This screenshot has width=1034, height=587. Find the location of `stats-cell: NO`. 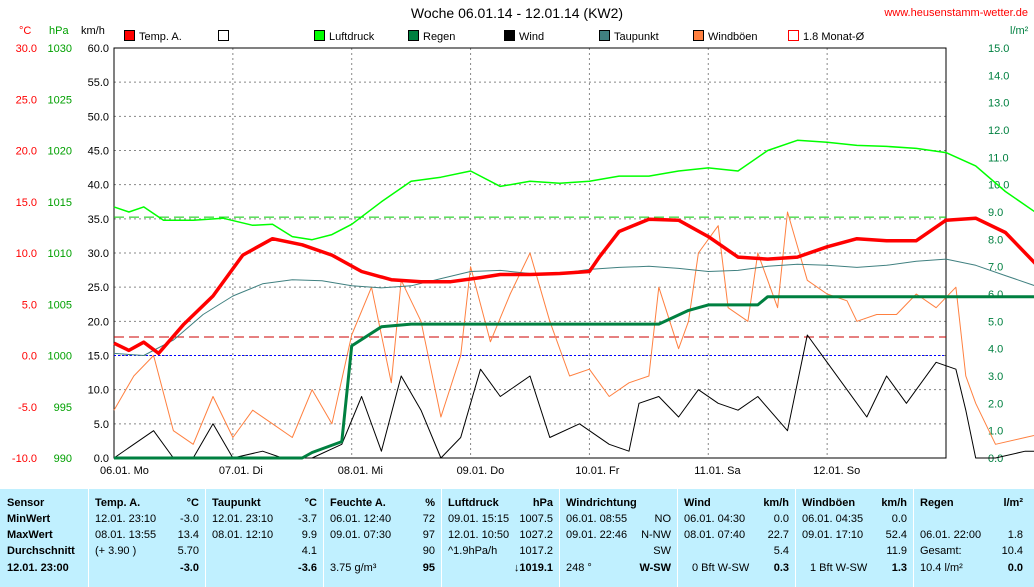

stats-cell: NO is located at coordinates (663, 519).